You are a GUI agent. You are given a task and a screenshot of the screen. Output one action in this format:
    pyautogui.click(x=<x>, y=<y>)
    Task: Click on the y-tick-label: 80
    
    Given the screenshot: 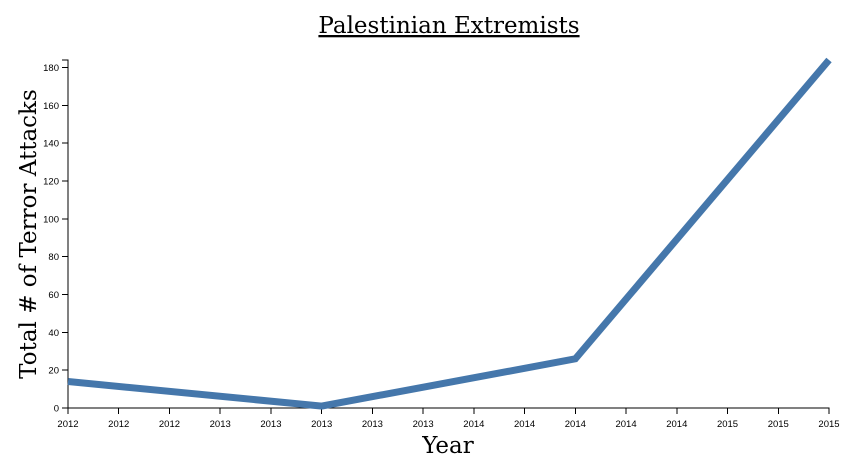 What is the action you would take?
    pyautogui.click(x=53, y=257)
    